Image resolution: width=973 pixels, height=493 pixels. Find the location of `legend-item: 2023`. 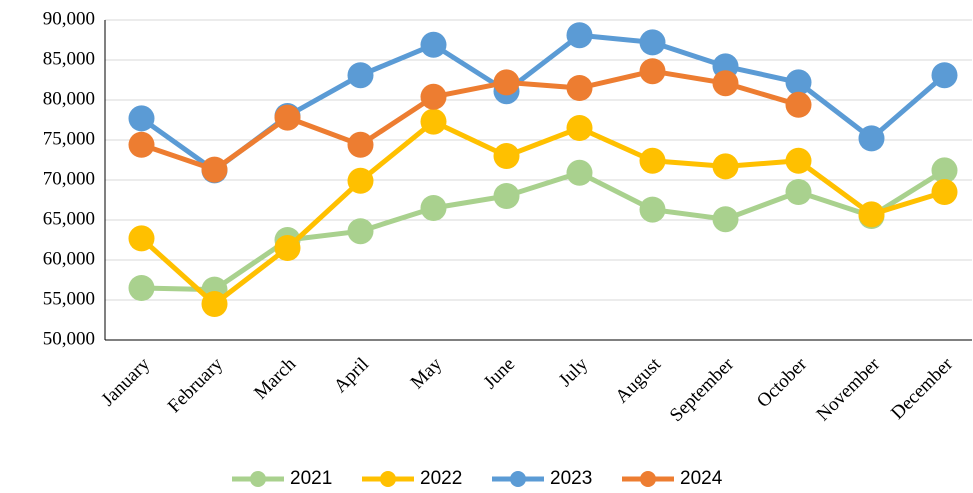

legend-item: 2023 is located at coordinates (542, 478).